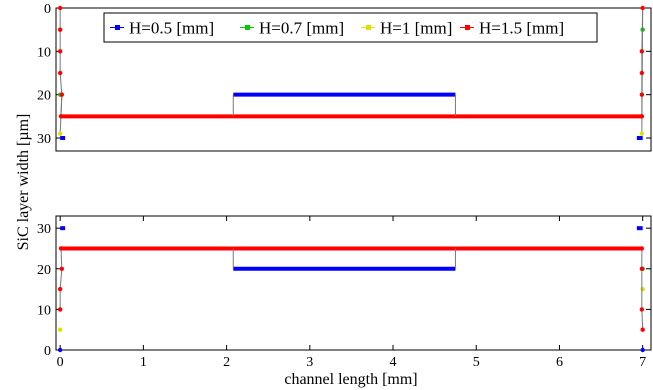 The height and width of the screenshot is (390, 653). I want to click on x-tick-label: 3, so click(309, 362).